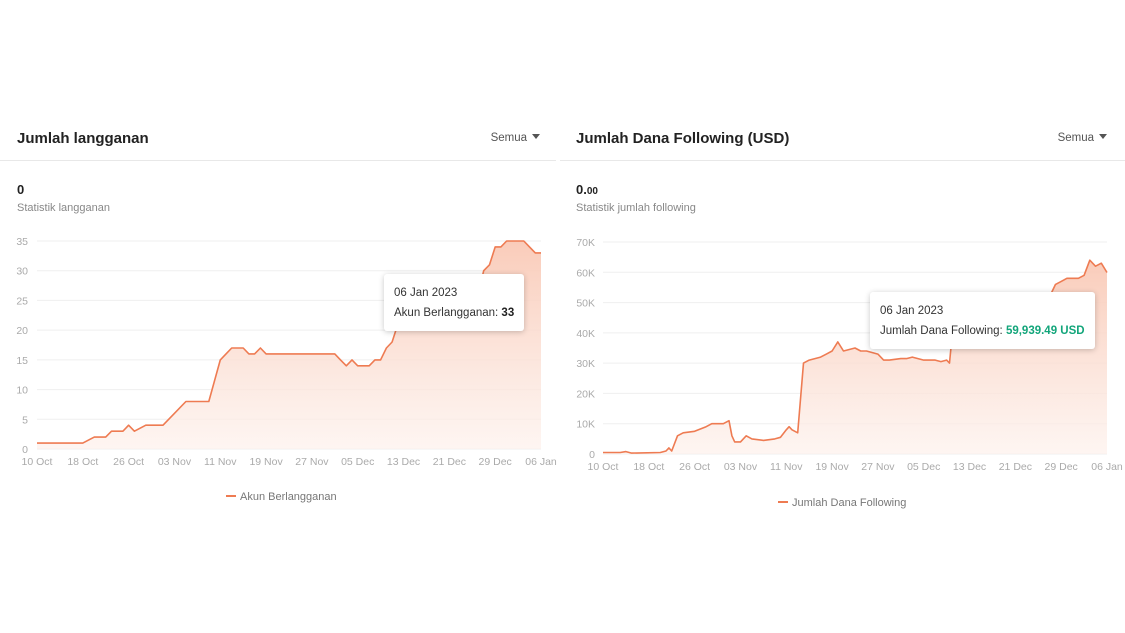  What do you see at coordinates (581, 189) in the screenshot?
I see `total-value-integer: 0.` at bounding box center [581, 189].